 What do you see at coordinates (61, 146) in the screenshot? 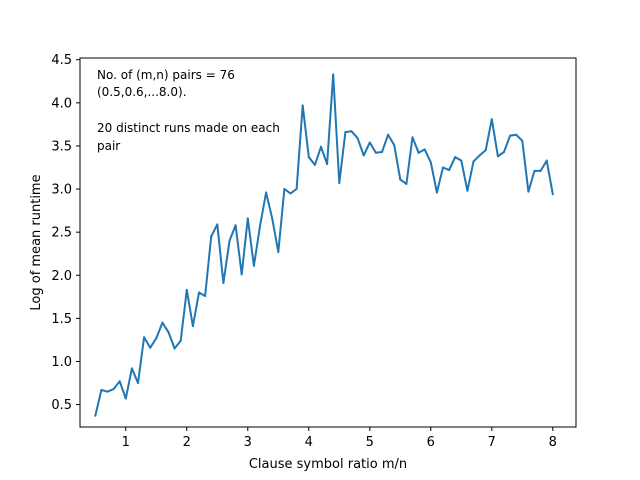
I see `y-tick-label: 3.5` at bounding box center [61, 146].